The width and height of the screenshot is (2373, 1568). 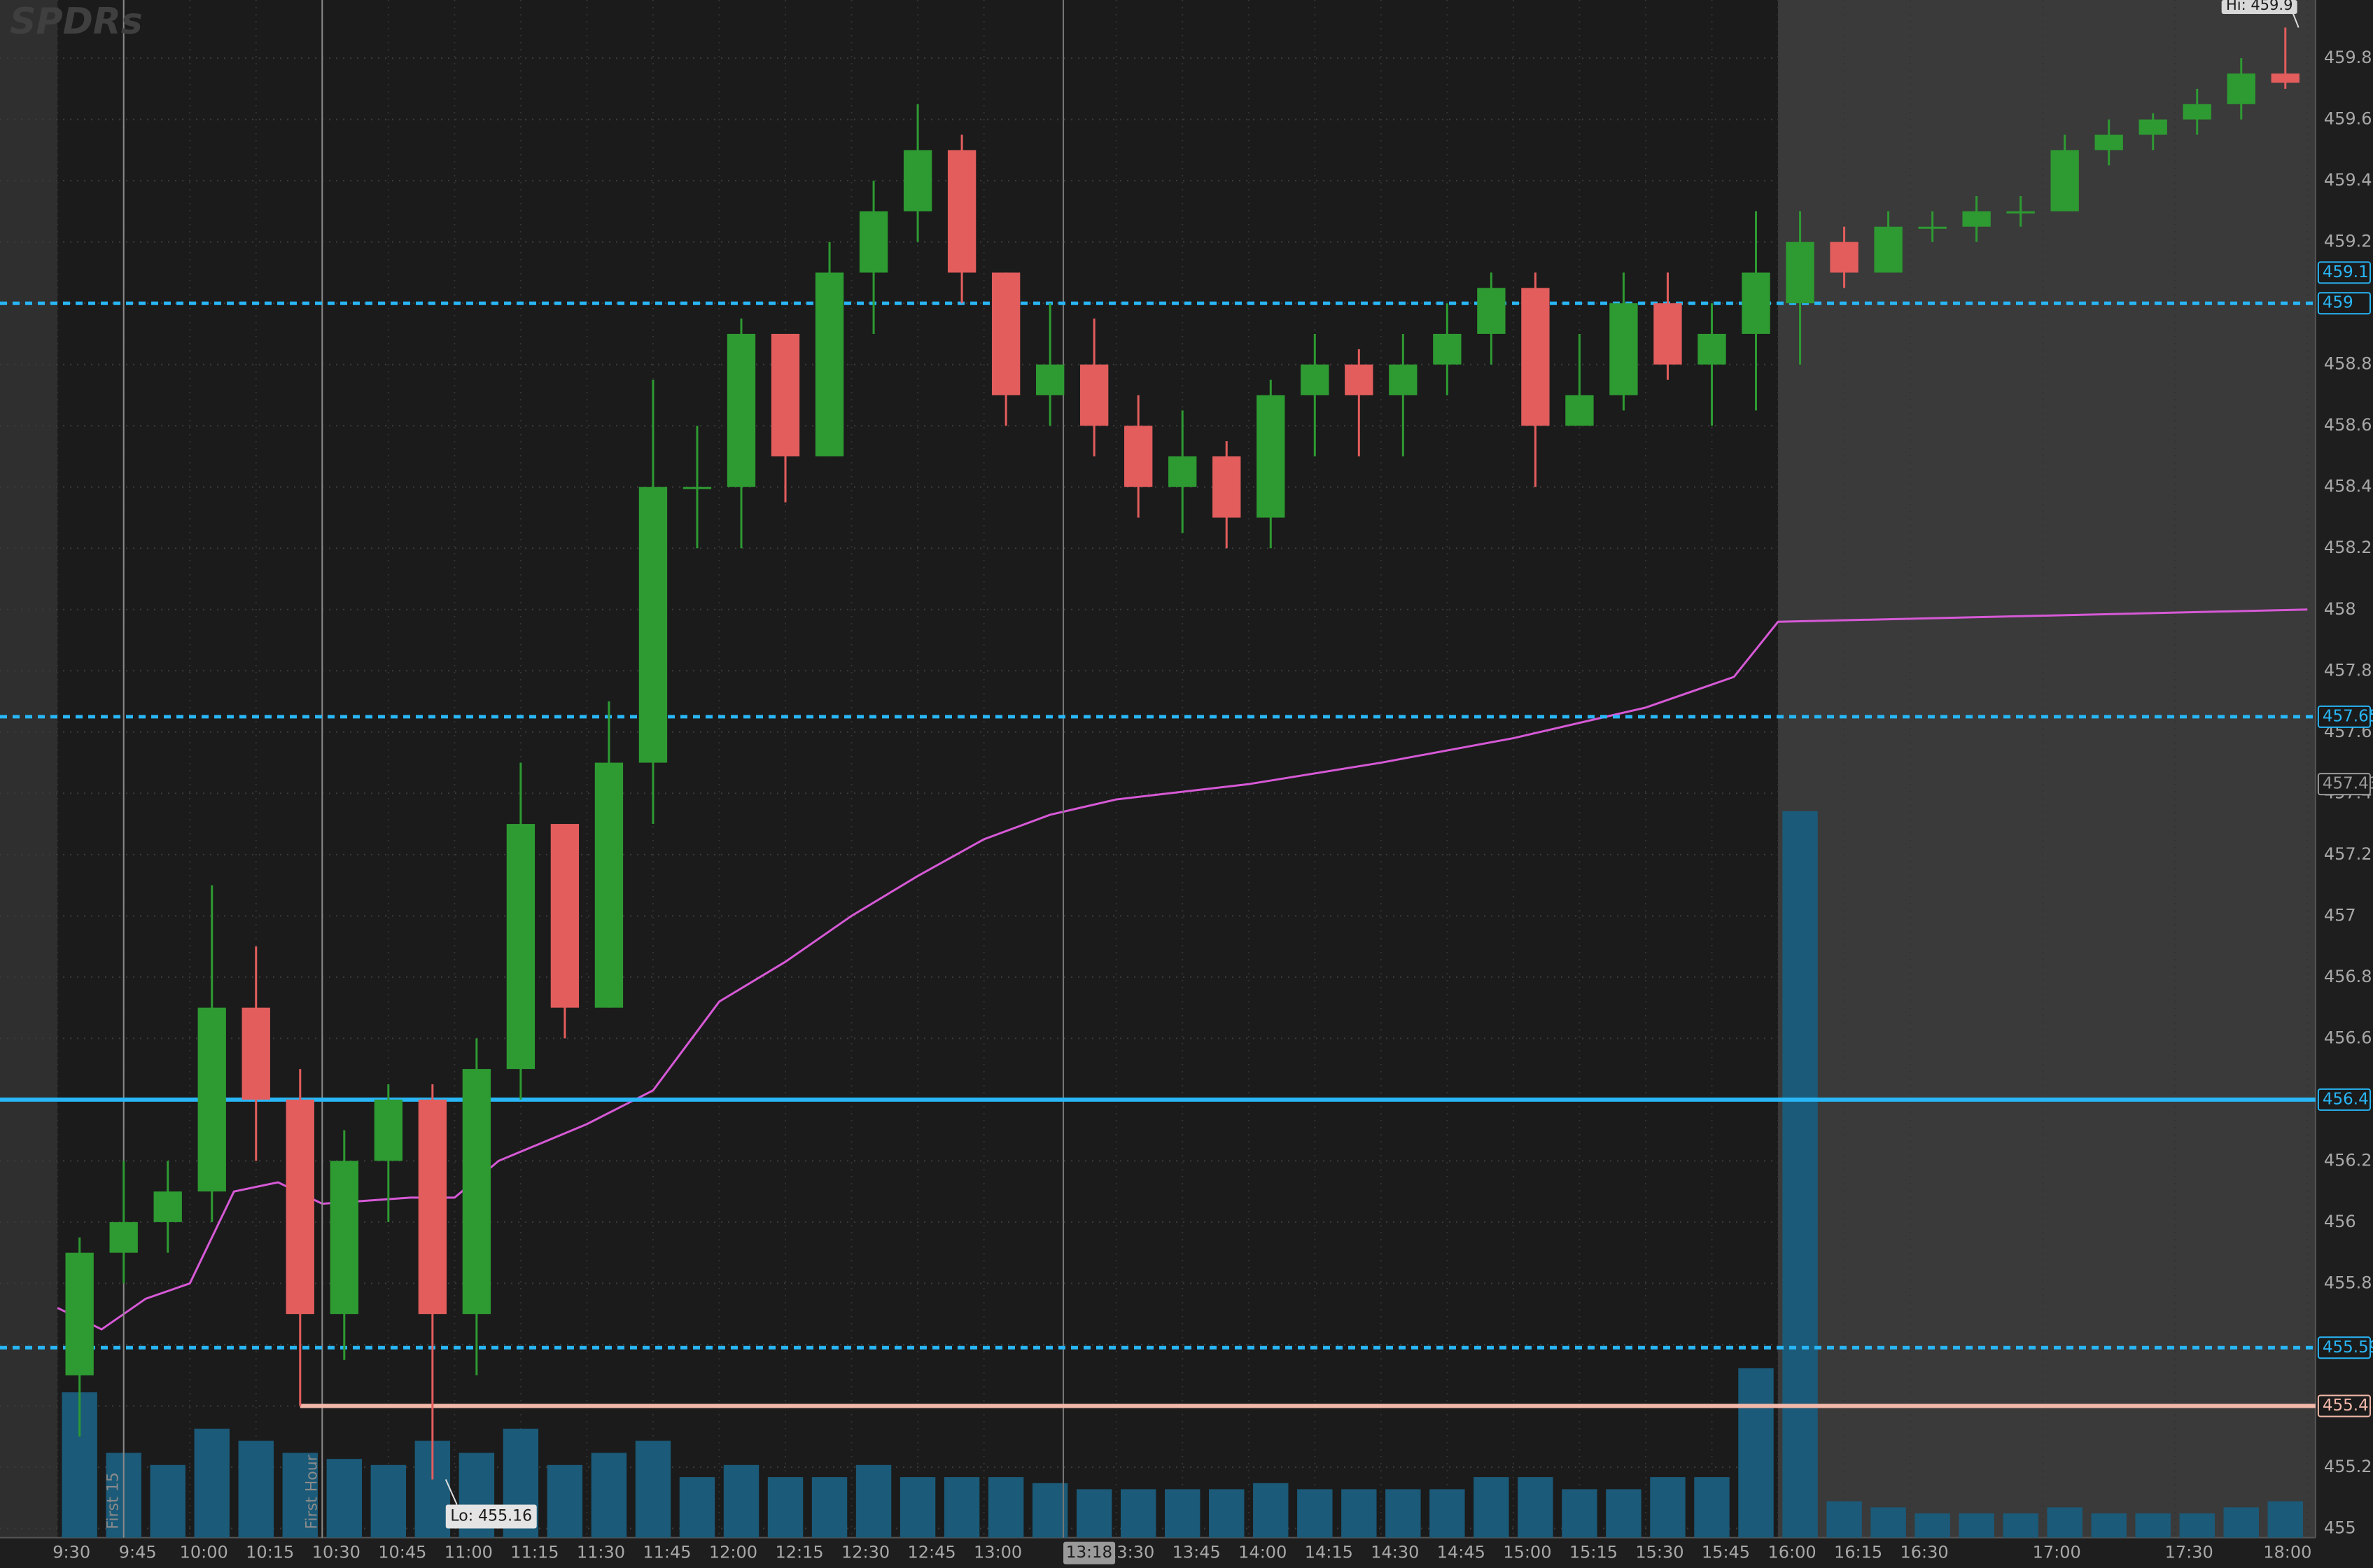 What do you see at coordinates (2340, 609) in the screenshot?
I see `y-tick-label: 458` at bounding box center [2340, 609].